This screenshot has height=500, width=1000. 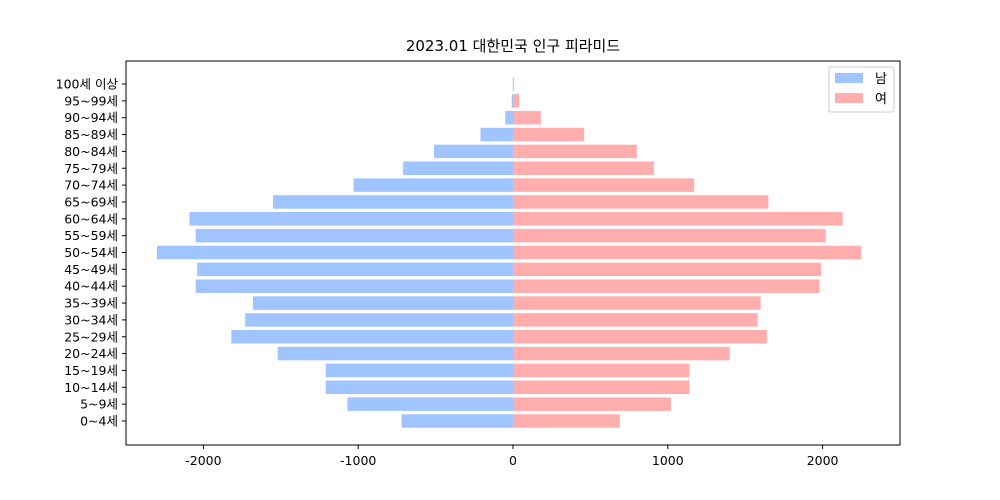 I want to click on x-tick-label-1: -1000, so click(x=358, y=460).